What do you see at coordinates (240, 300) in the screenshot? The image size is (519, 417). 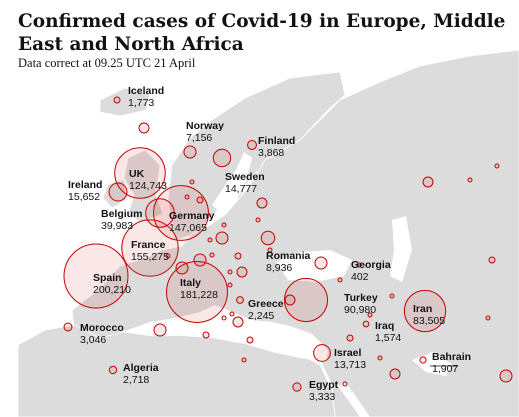 I see `bubble-greece` at bounding box center [240, 300].